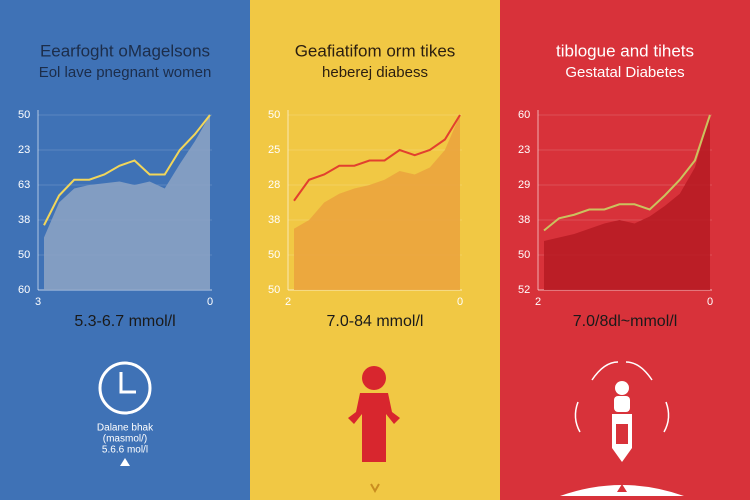 The width and height of the screenshot is (750, 500). I want to click on panel-subtitle: Gestatal Diabetes, so click(624, 72).